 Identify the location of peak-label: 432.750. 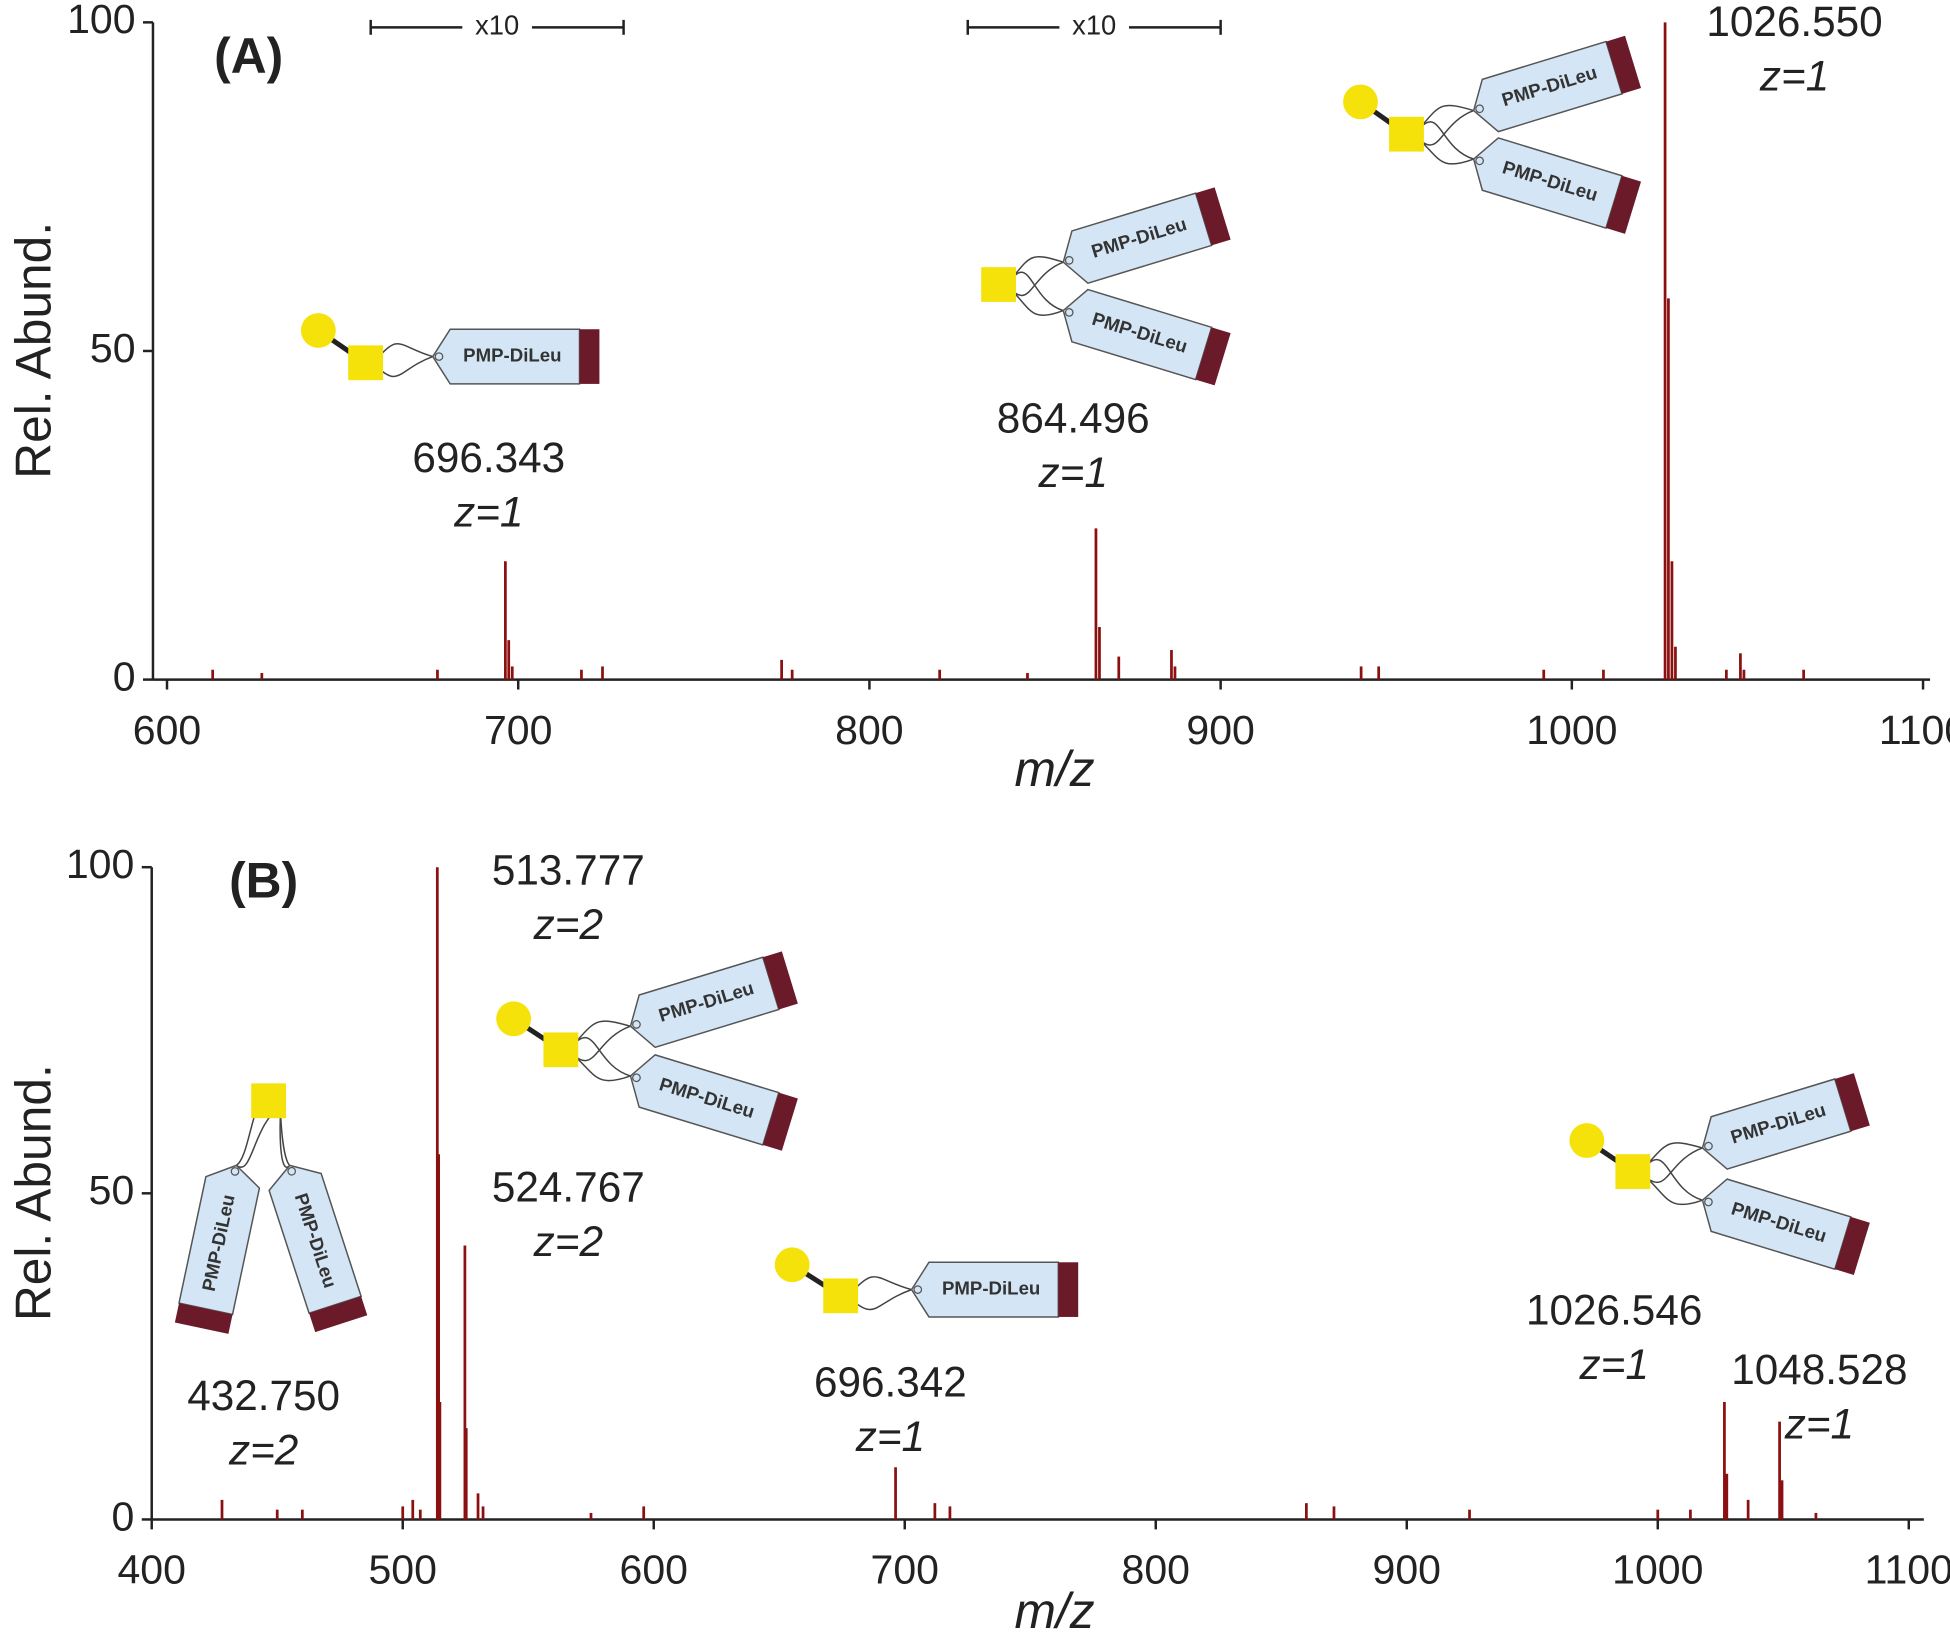
(263, 1395).